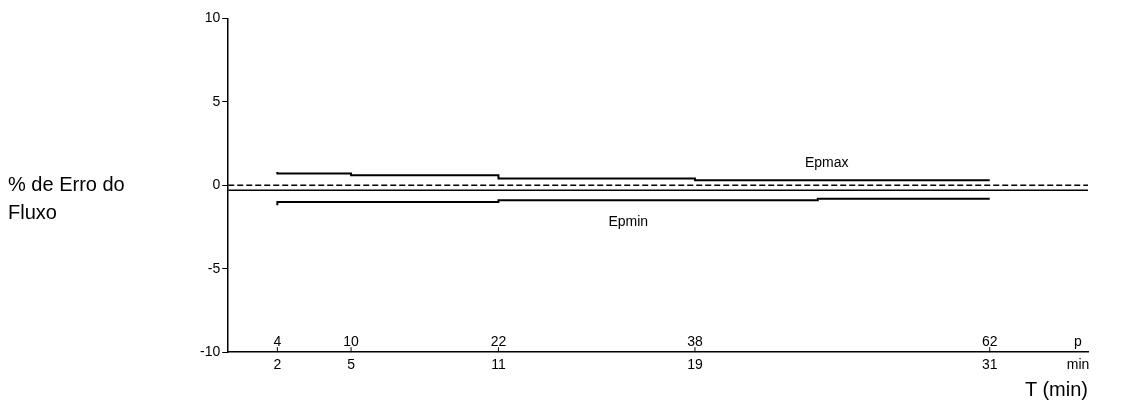 This screenshot has width=1126, height=414. Describe the element at coordinates (628, 220) in the screenshot. I see `series-label: Epmin` at that location.